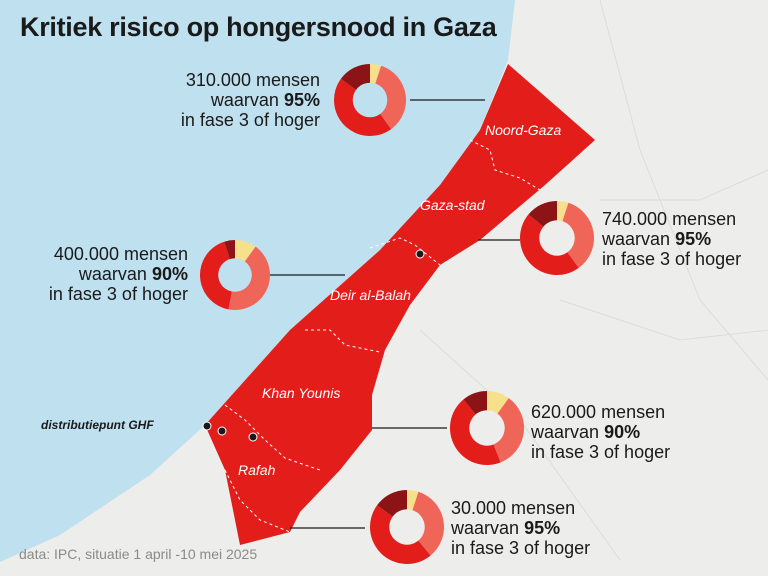 The image size is (768, 576). What do you see at coordinates (120, 254) in the screenshot?
I see `stat-people: 400.000 mensen` at bounding box center [120, 254].